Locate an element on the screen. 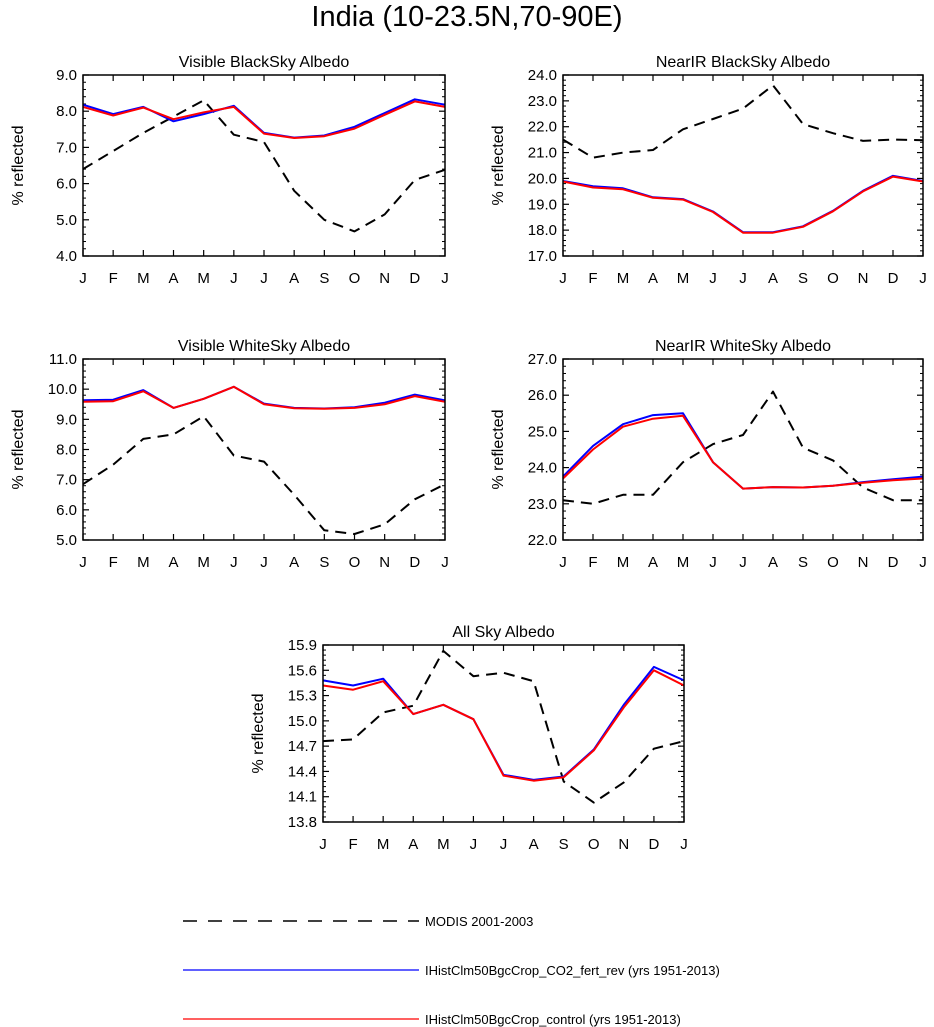  panel-title: All Sky Albedo is located at coordinates (503, 632).